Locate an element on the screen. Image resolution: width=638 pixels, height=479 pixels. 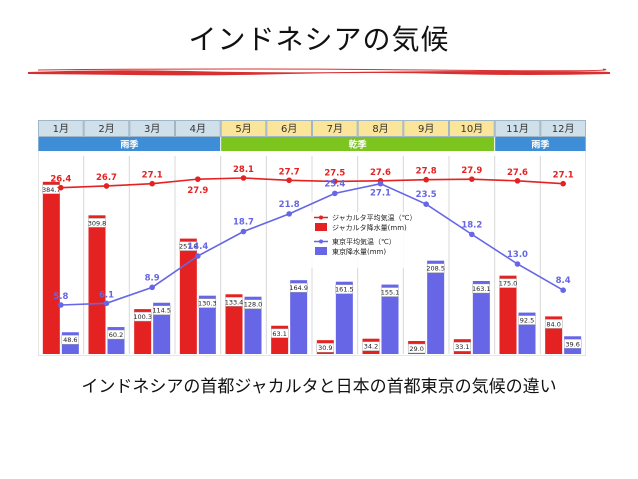
tokyo-rain-label: 48.6 is located at coordinates (70, 340).